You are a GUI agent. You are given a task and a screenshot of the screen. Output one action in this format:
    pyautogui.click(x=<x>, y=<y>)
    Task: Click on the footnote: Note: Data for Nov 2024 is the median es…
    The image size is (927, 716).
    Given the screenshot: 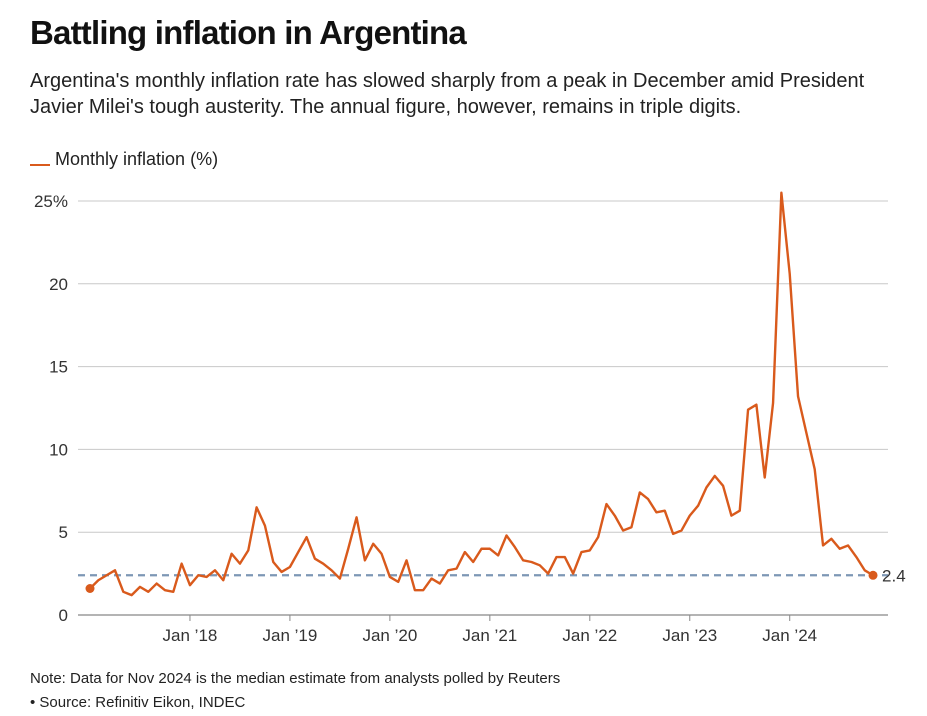 What is the action you would take?
    pyautogui.click(x=295, y=678)
    